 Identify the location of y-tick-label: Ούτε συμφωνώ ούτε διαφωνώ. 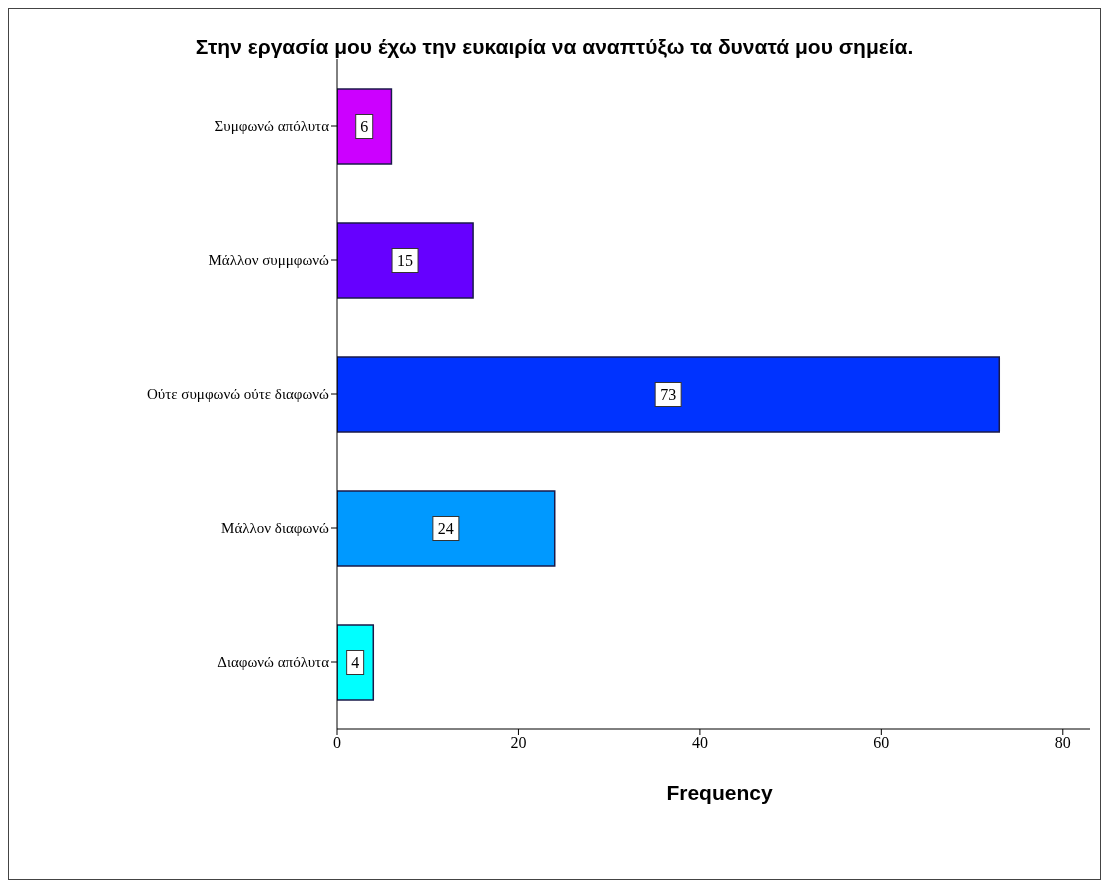
(238, 394).